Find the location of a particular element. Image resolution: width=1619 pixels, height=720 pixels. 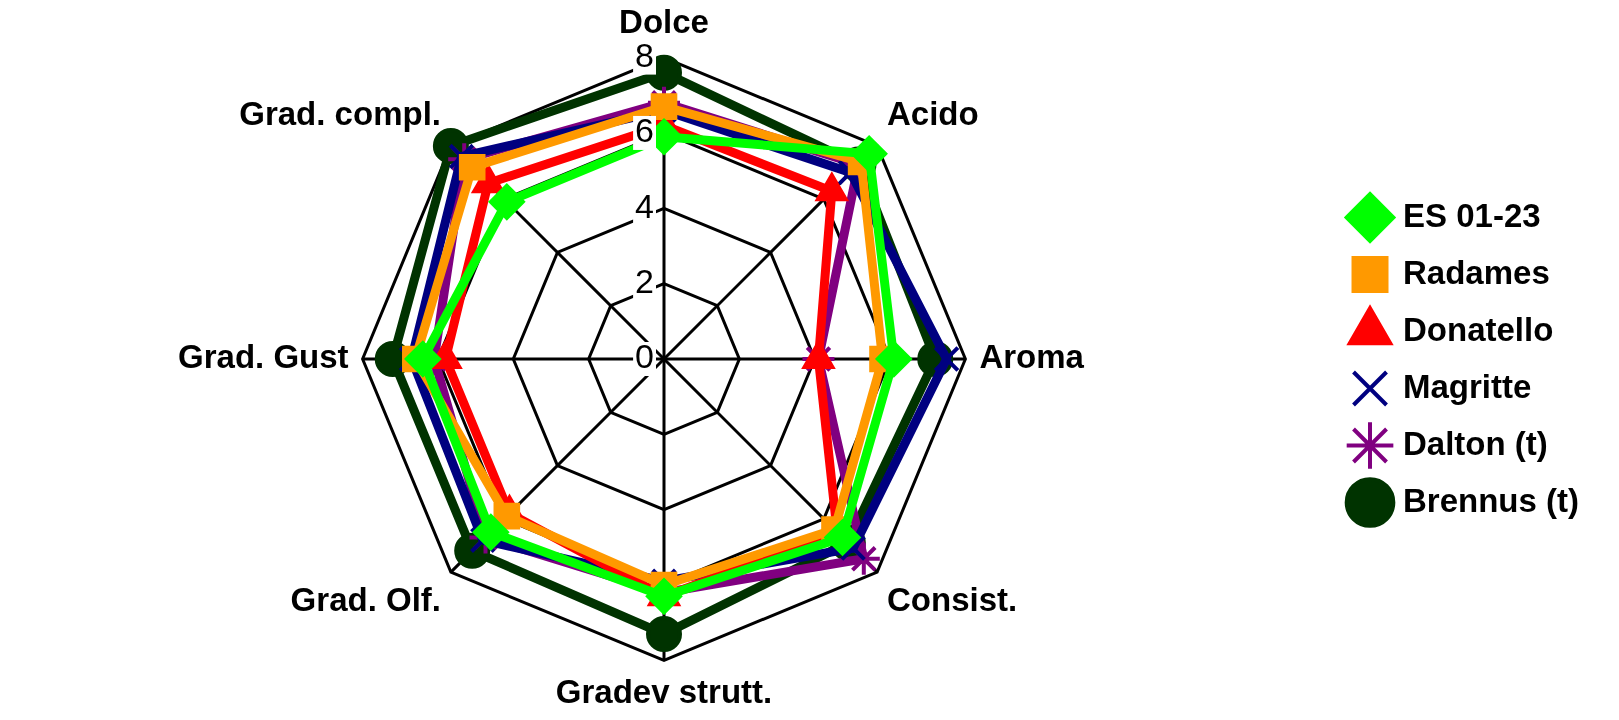

y-tick-label: 0 is located at coordinates (644, 356).